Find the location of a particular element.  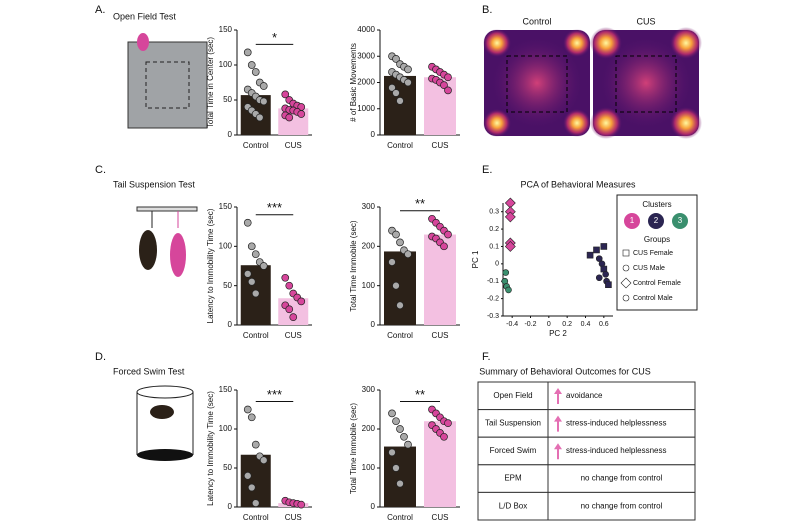

legend-label: 1 is located at coordinates (632, 220).